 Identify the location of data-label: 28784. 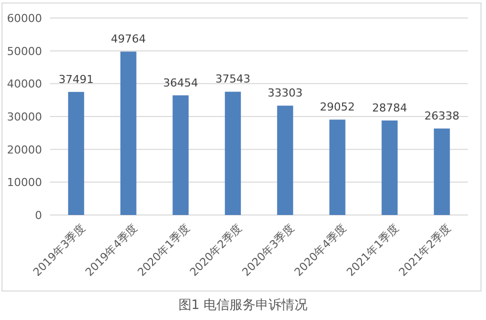
(390, 107).